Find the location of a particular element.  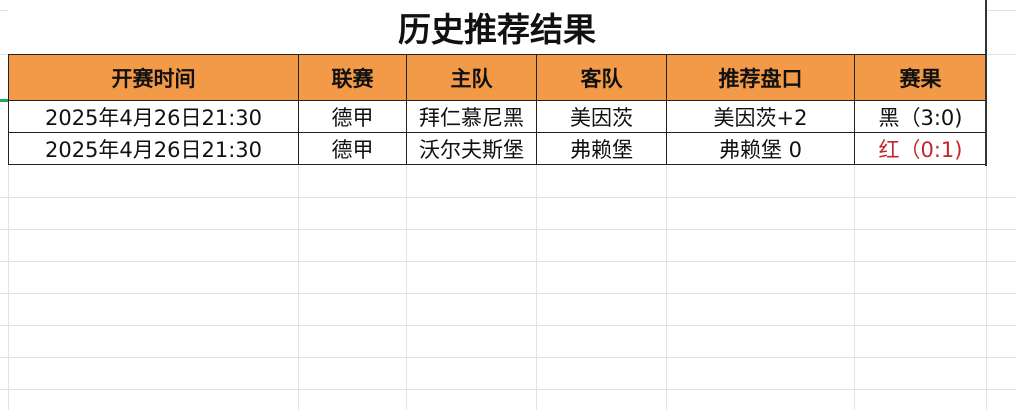

header-away: 客队 is located at coordinates (601, 77).